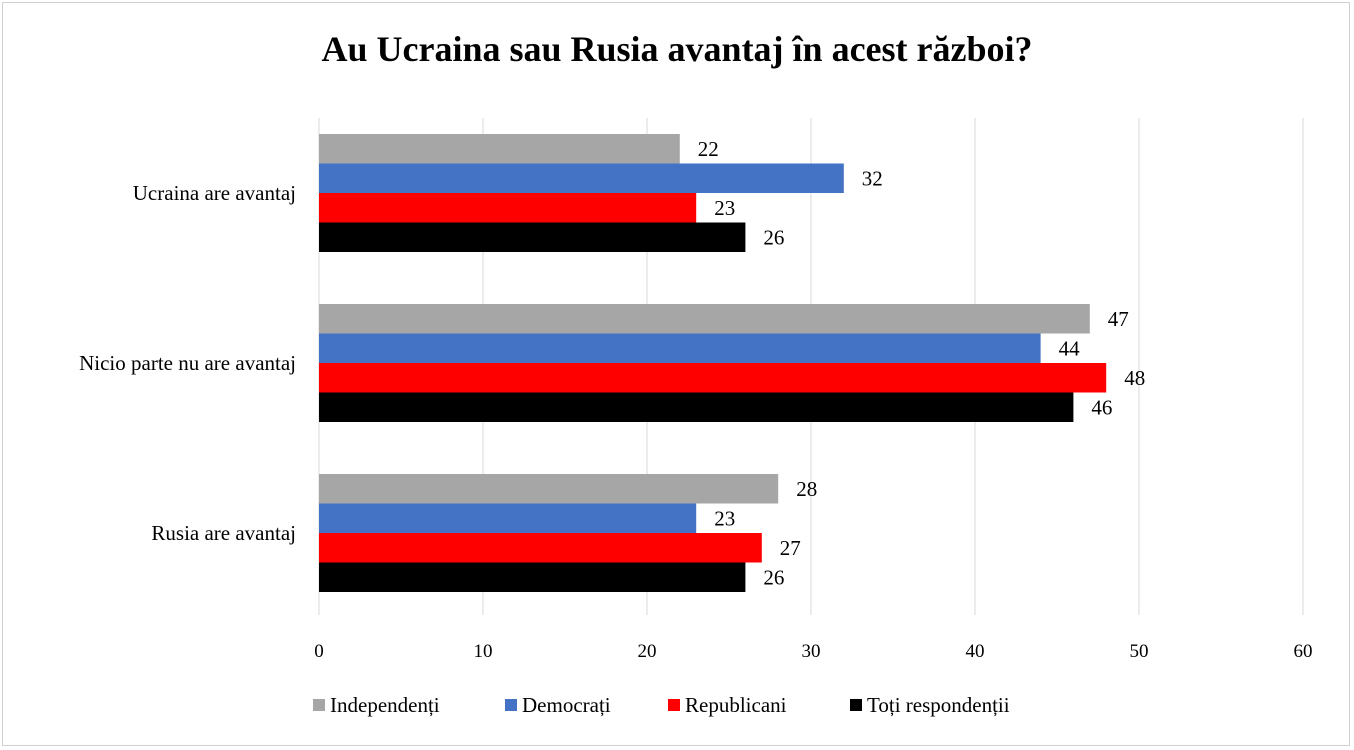  I want to click on category-label: Ucraina are avantaj, so click(214, 193).